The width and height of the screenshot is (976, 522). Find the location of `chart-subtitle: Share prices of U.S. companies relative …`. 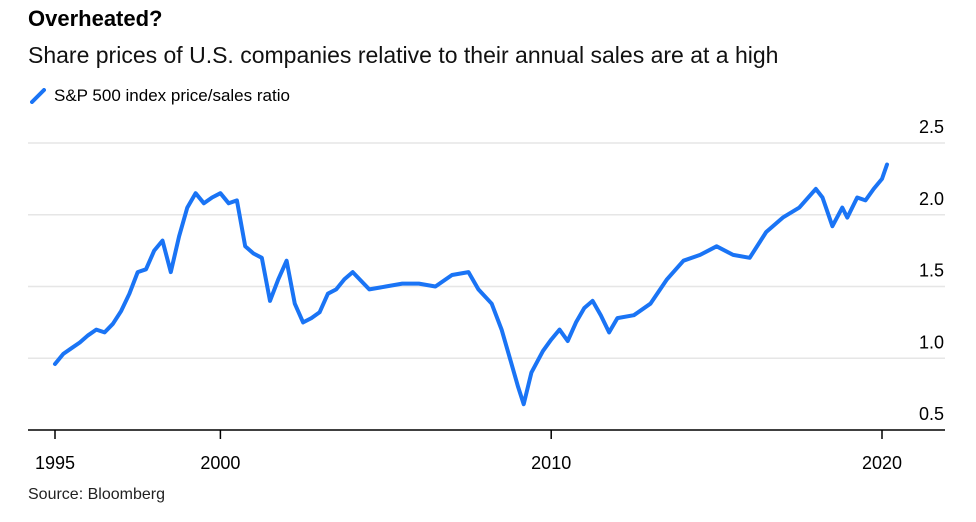

chart-subtitle: Share prices of U.S. companies relative … is located at coordinates (403, 55).